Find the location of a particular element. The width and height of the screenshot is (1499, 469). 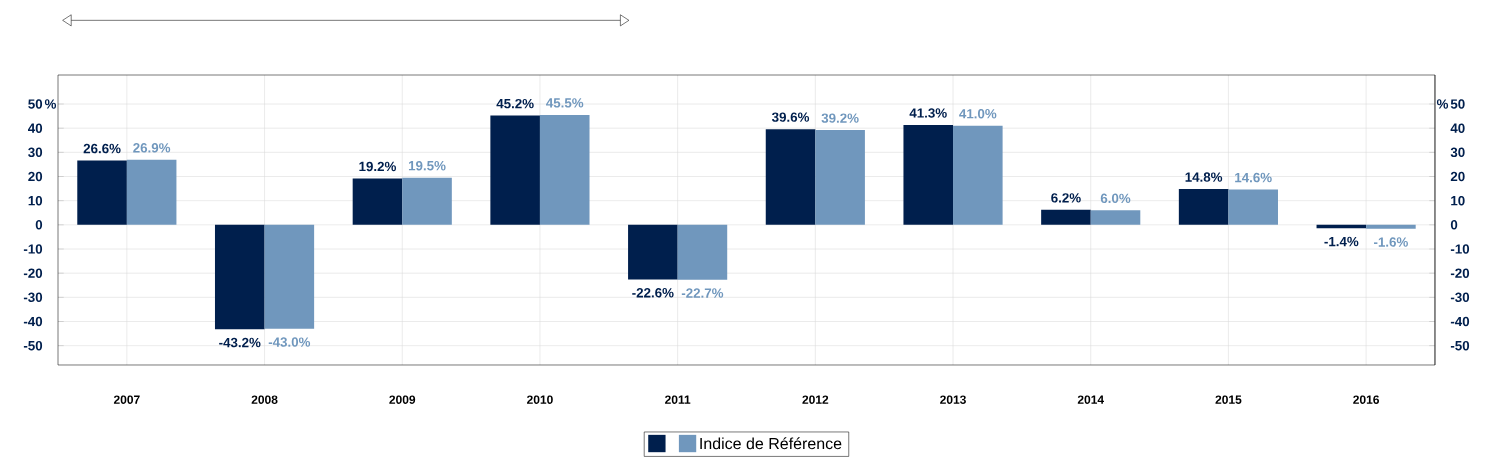

y2-tick-label: 50 is located at coordinates (1457, 104).